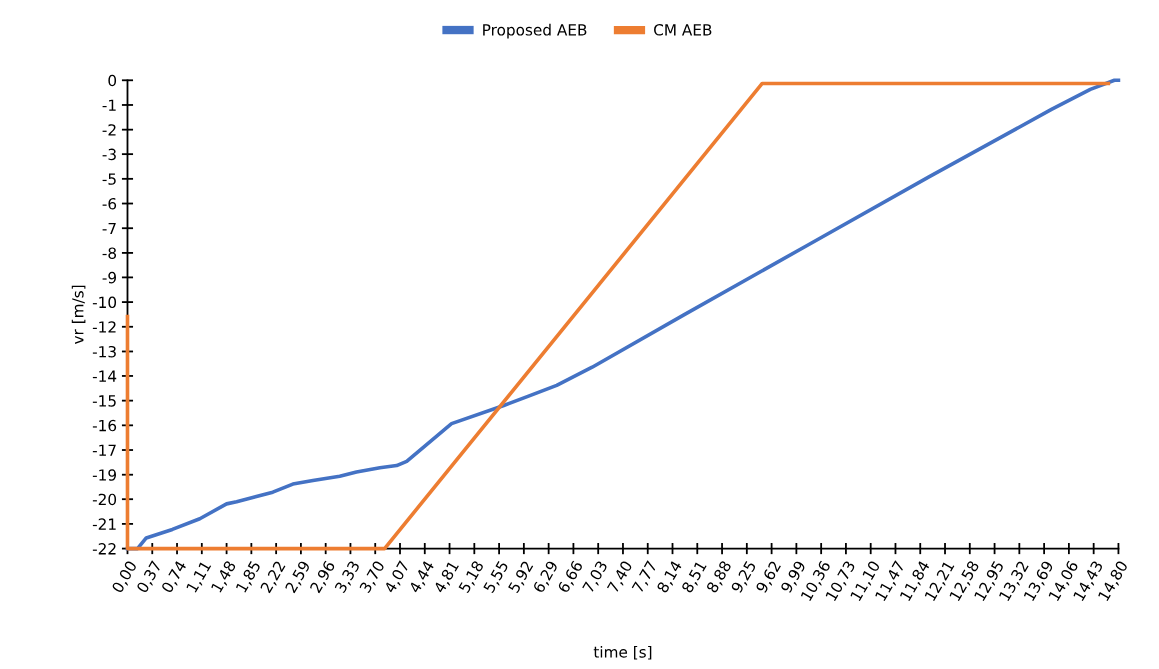  I want to click on y-tick-label: -2, so click(109, 130).